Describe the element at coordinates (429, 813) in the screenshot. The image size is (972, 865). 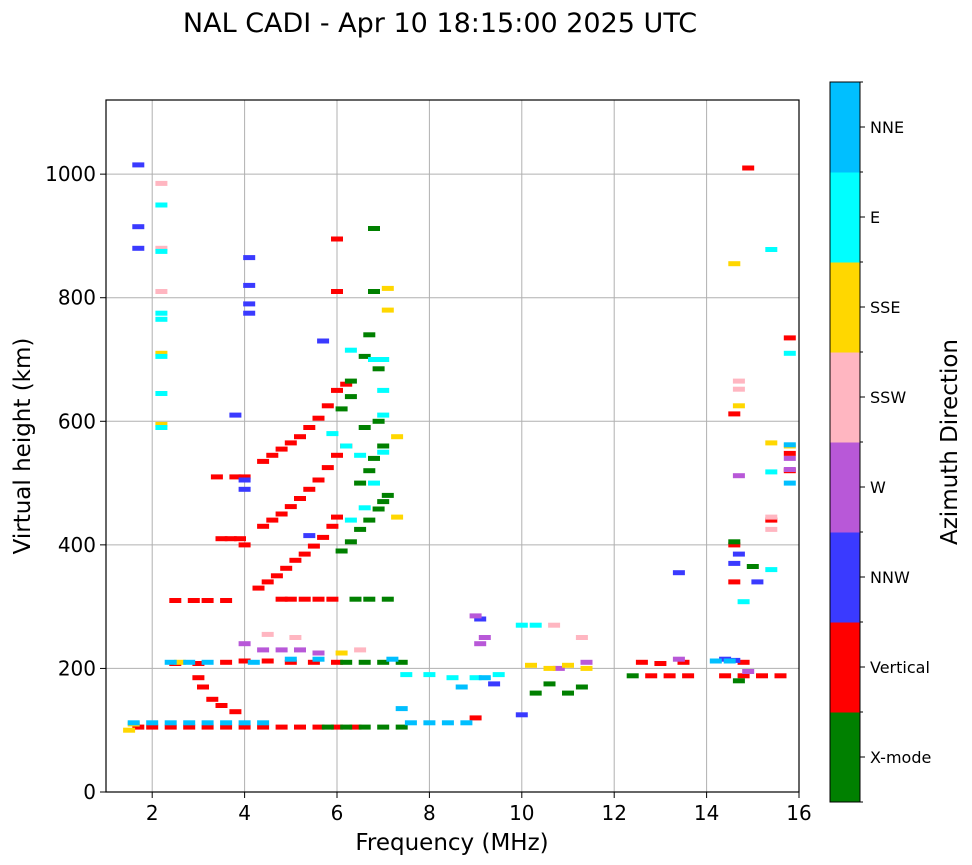
I see `x-tick-label: 8` at that location.